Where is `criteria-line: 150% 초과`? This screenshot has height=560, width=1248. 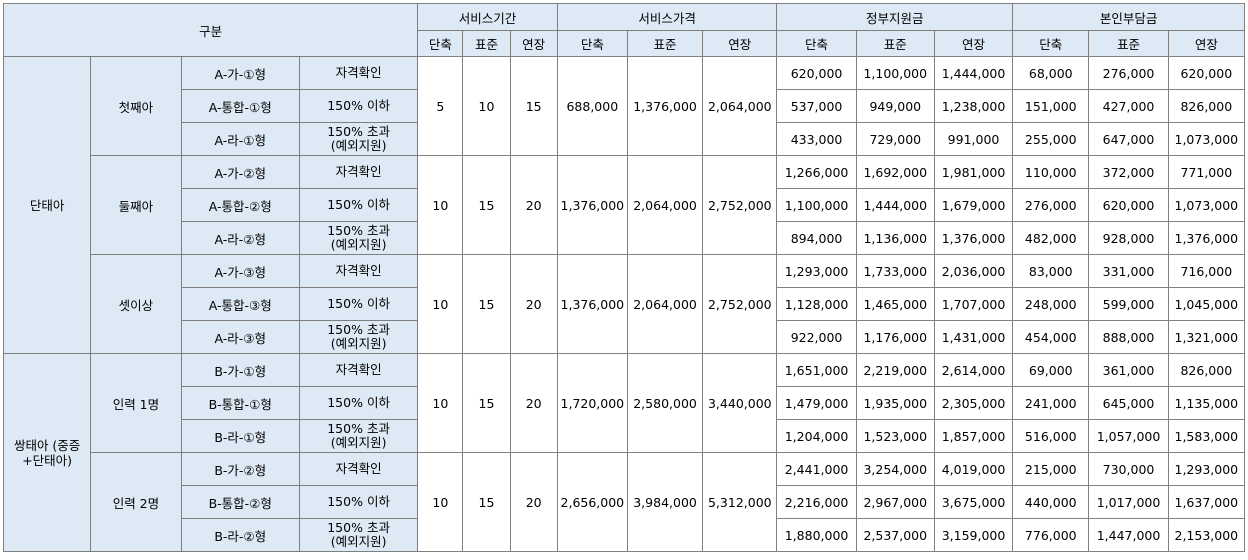 criteria-line: 150% 초과 is located at coordinates (358, 329).